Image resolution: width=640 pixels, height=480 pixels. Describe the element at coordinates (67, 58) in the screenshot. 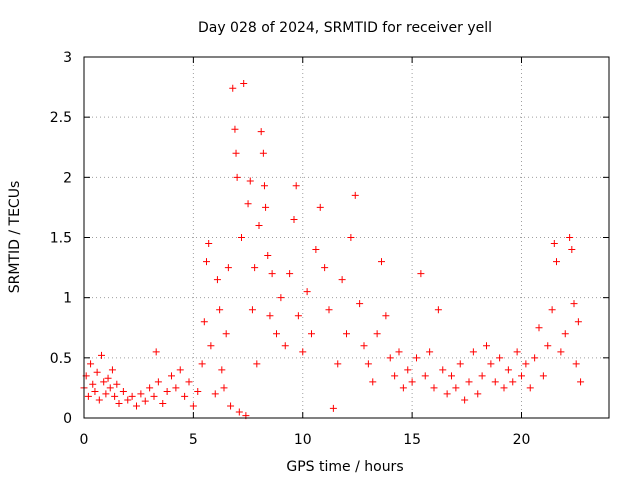

I see `y-tick-label: 3` at that location.